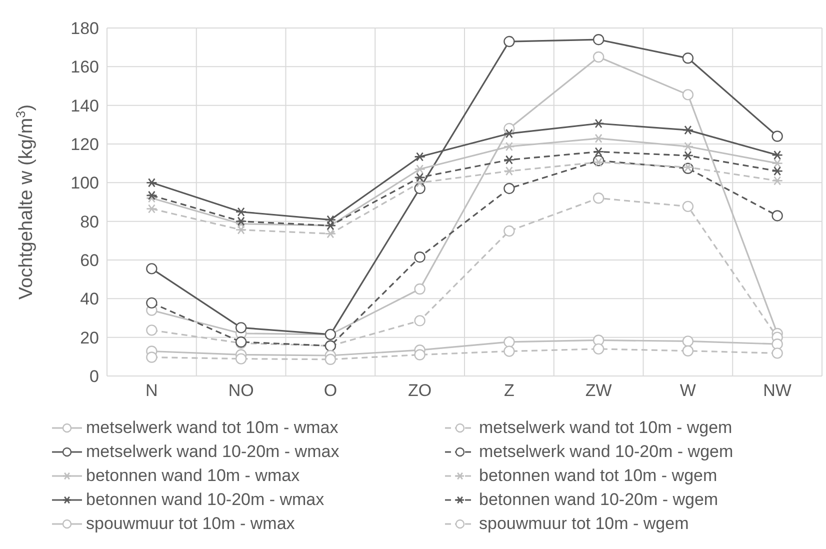  I want to click on legend-label: metselwerk wand tot 10m - wmax, so click(212, 428).